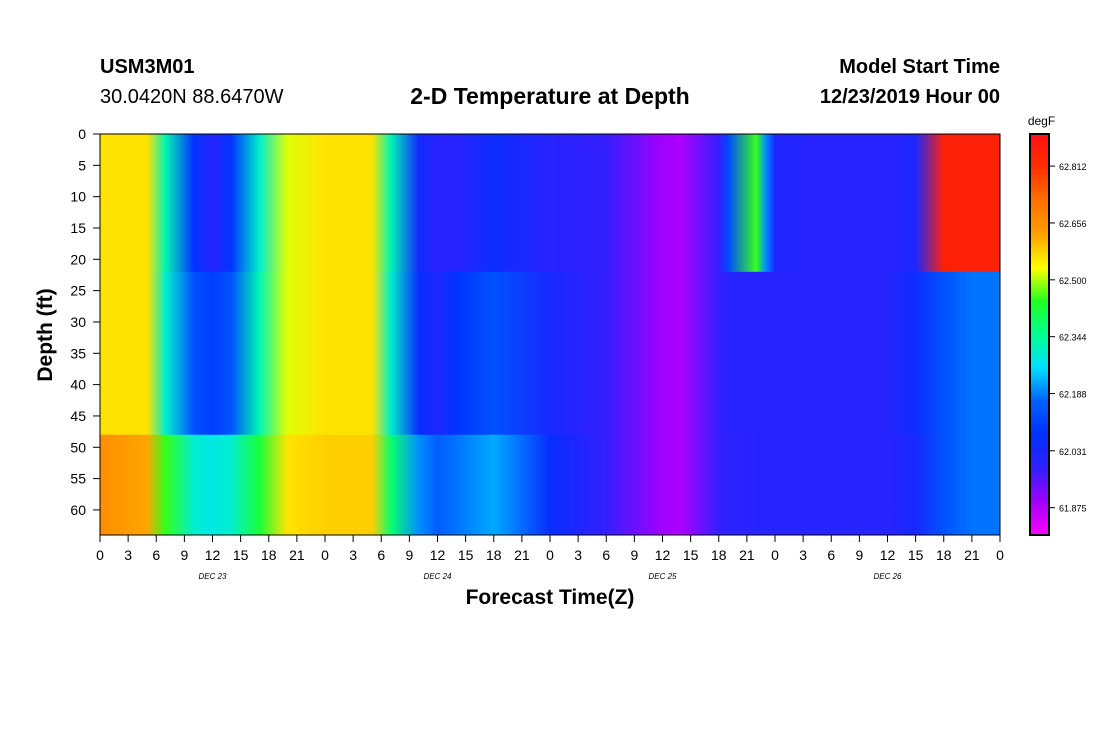 This screenshot has width=1100, height=750. What do you see at coordinates (1073, 167) in the screenshot?
I see `colorbar-tick-label: 62.812` at bounding box center [1073, 167].